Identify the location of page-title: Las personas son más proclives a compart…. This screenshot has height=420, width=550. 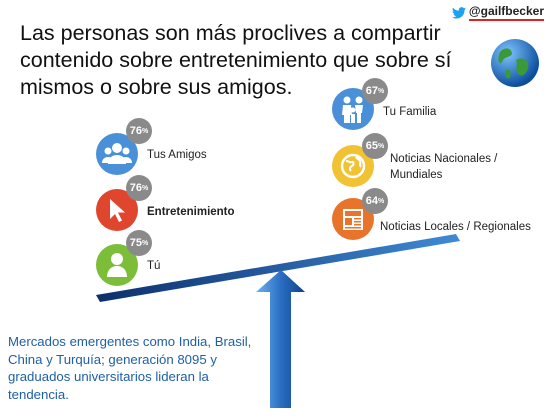
(236, 60).